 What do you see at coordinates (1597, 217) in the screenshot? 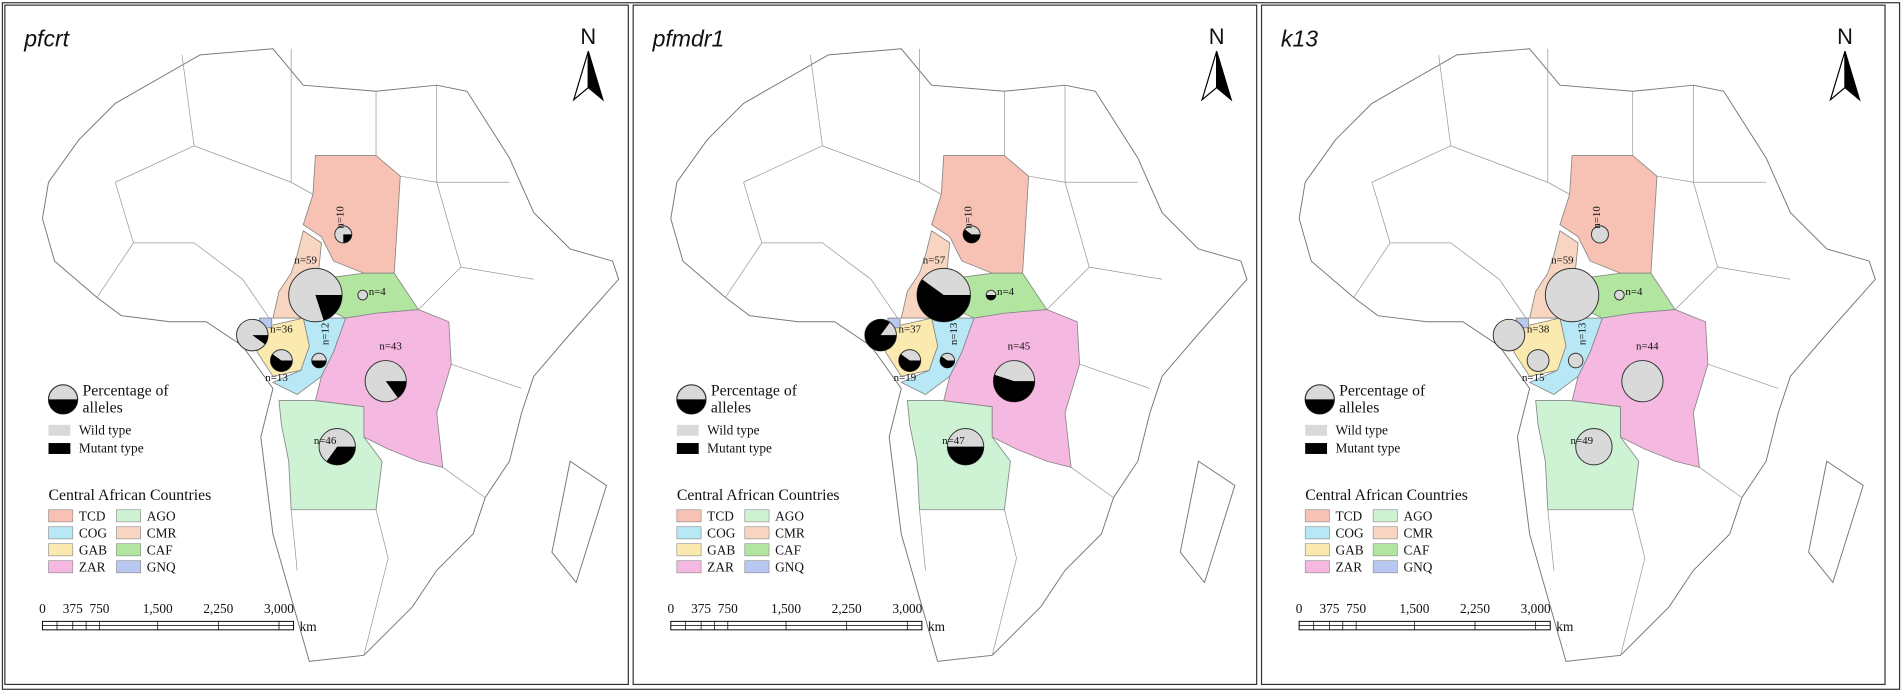
I see `pie-label: n=10` at bounding box center [1597, 217].